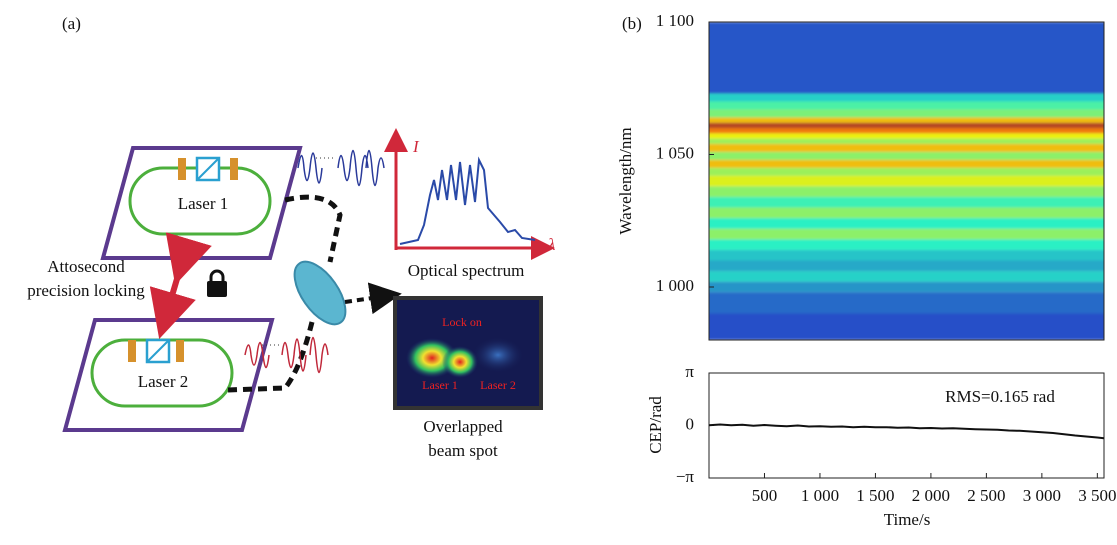 This screenshot has height=545, width=1117. I want to click on x-tick-label: 2 000, so click(931, 495).